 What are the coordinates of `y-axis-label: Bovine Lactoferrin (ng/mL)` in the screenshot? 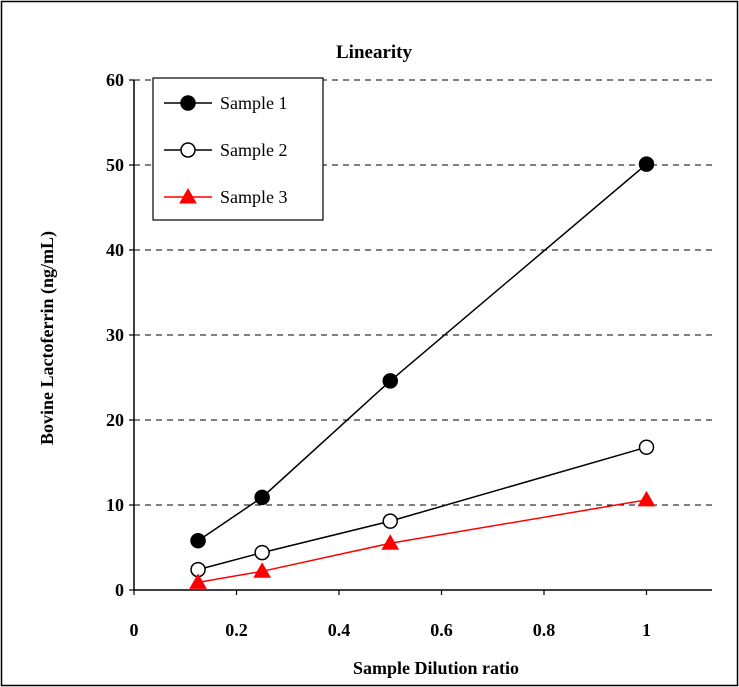 It's located at (47, 338).